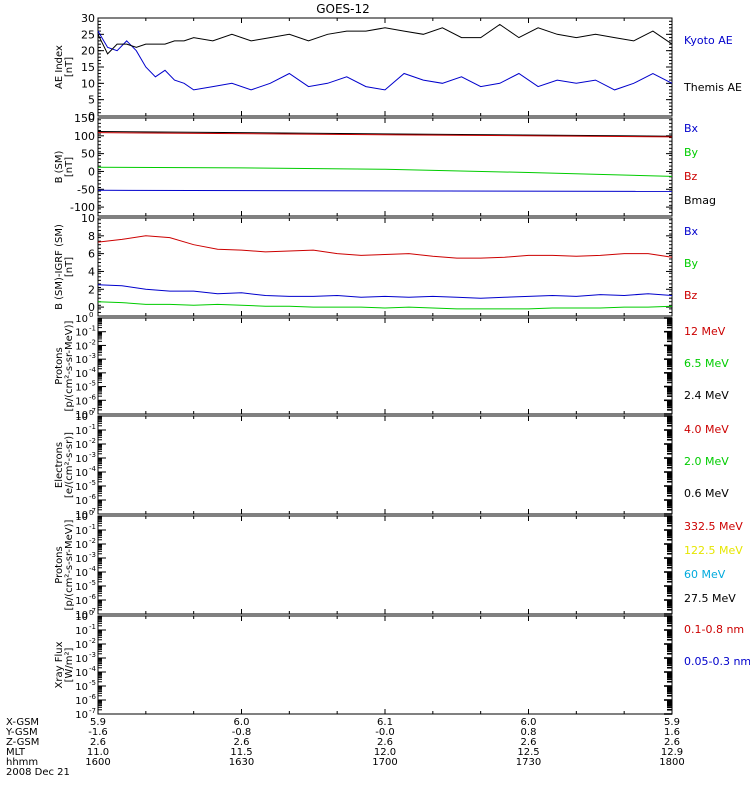 The width and height of the screenshot is (750, 800). Describe the element at coordinates (706, 429) in the screenshot. I see `legend-4-0-mev: 4.0 MeV` at that location.